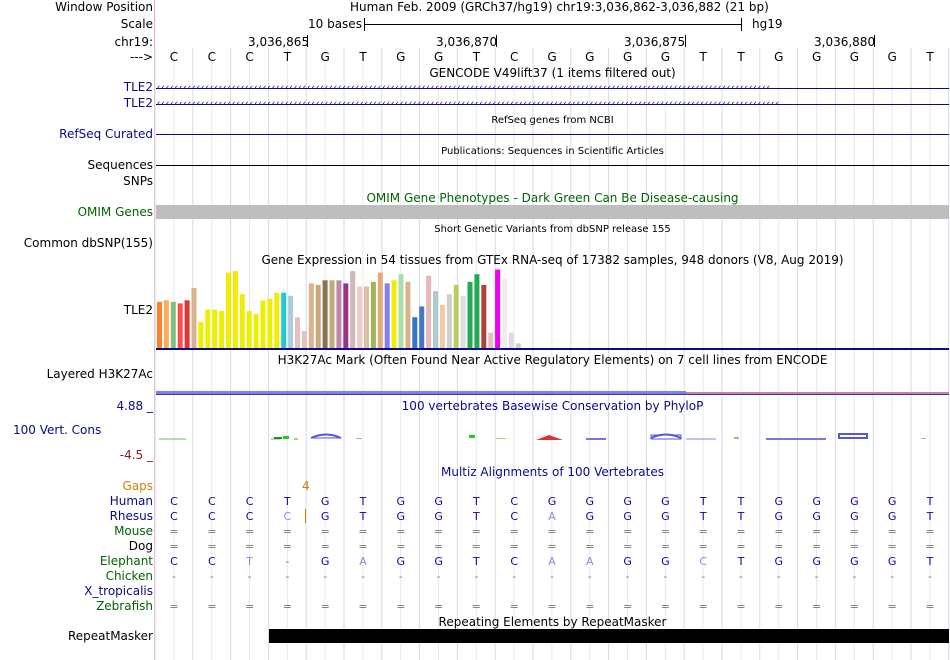 Image resolution: width=950 pixels, height=660 pixels. What do you see at coordinates (99, 374) in the screenshot?
I see `h3k27ac-track-label: Layered H3K27Ac` at bounding box center [99, 374].